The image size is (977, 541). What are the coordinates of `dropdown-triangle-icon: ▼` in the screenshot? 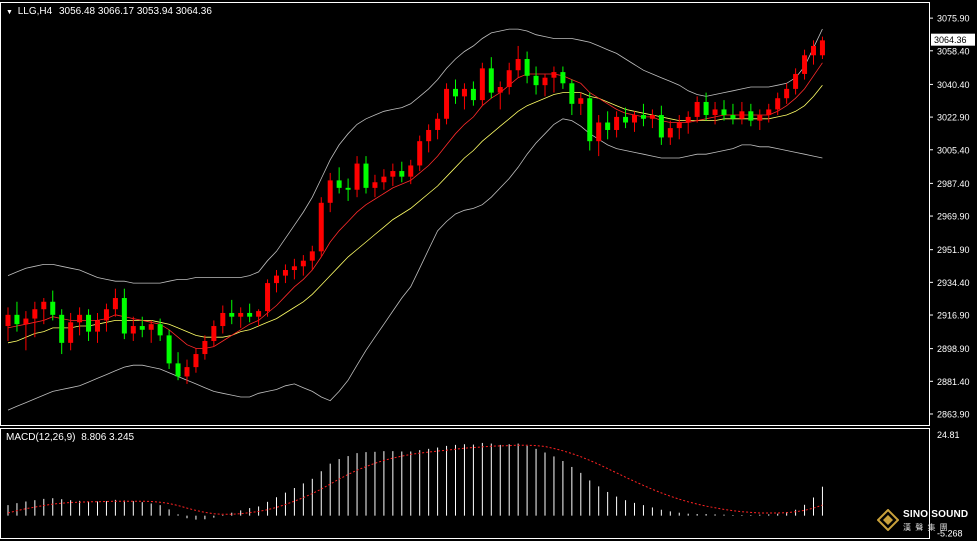 It's located at (9, 12).